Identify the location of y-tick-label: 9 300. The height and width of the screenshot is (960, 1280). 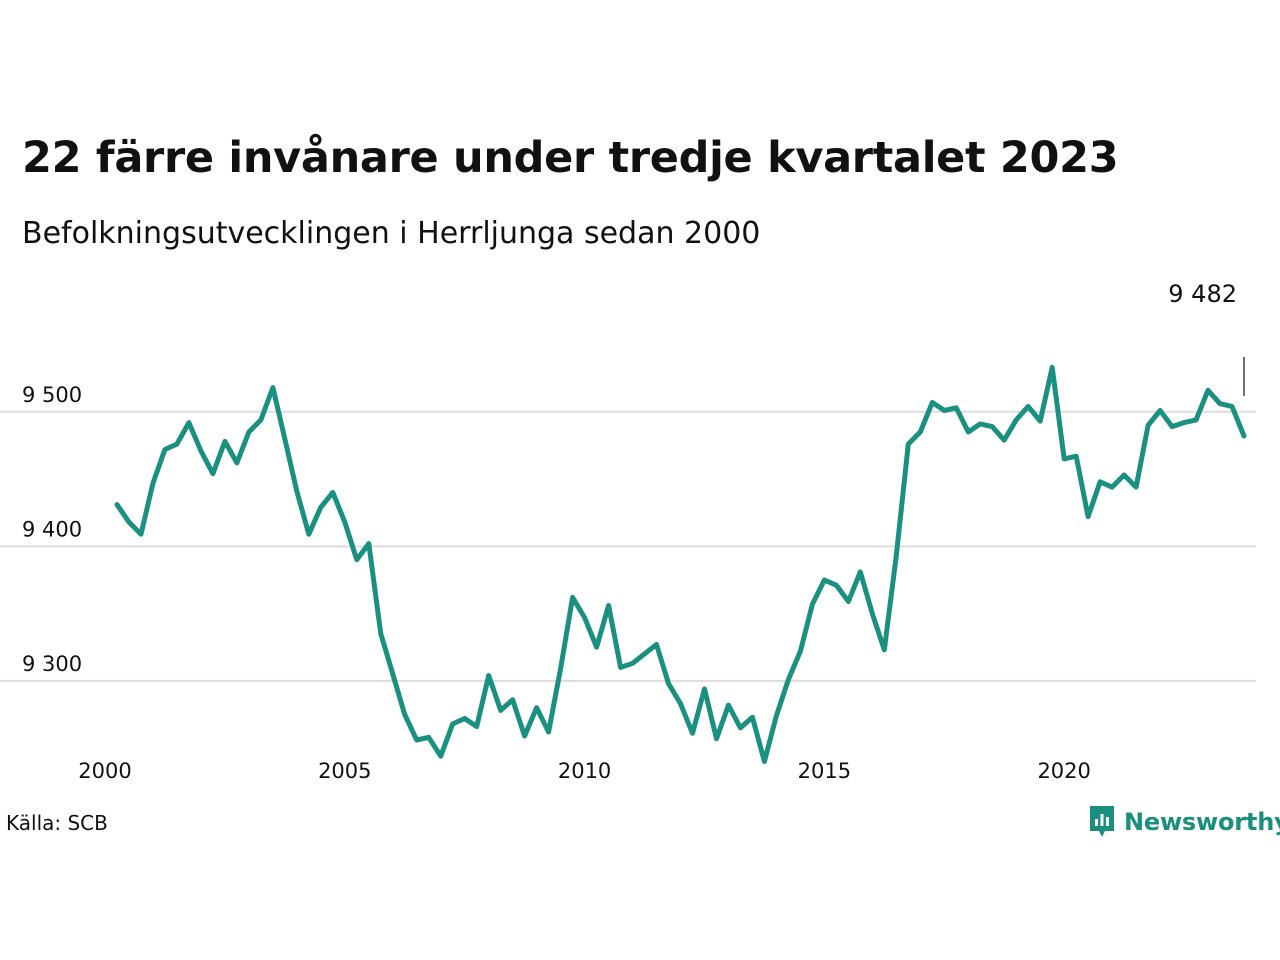
(52, 664).